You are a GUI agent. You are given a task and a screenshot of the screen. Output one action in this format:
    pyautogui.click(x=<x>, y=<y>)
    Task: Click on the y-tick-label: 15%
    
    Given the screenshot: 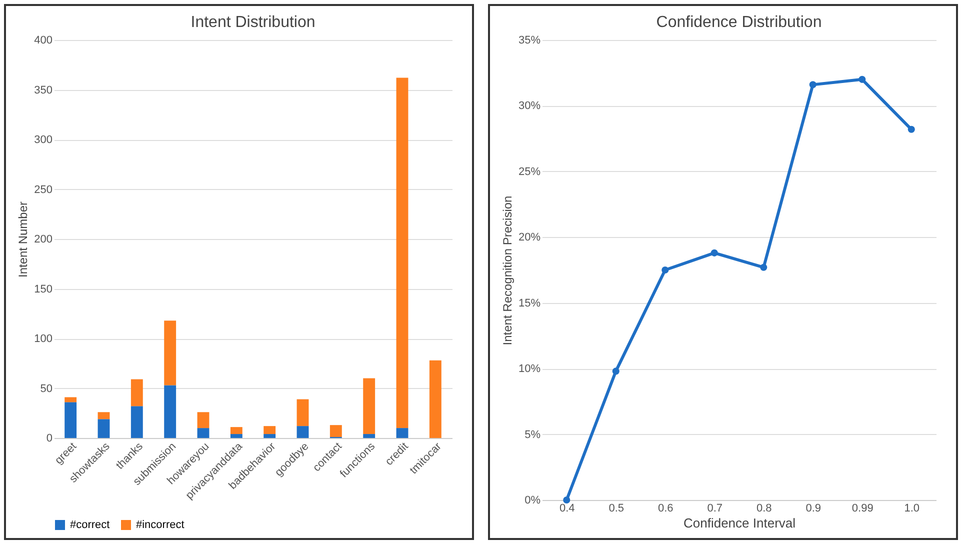 What is the action you would take?
    pyautogui.click(x=529, y=303)
    